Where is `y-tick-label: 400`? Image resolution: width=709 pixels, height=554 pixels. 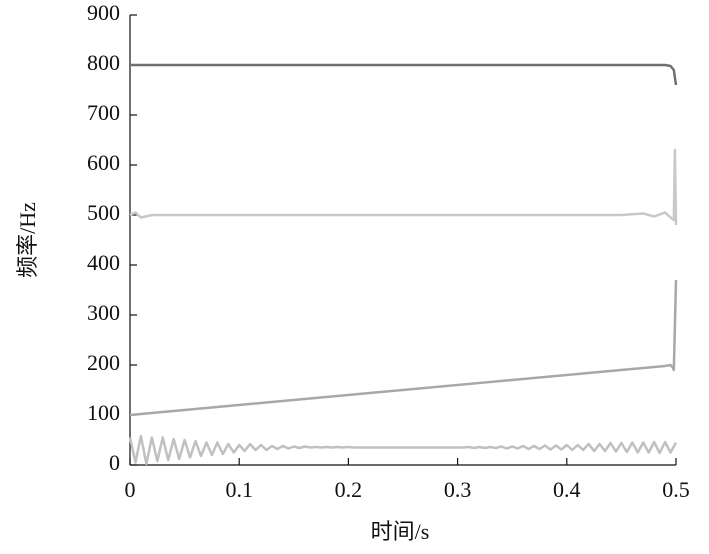
y-tick-label: 400 is located at coordinates (103, 262).